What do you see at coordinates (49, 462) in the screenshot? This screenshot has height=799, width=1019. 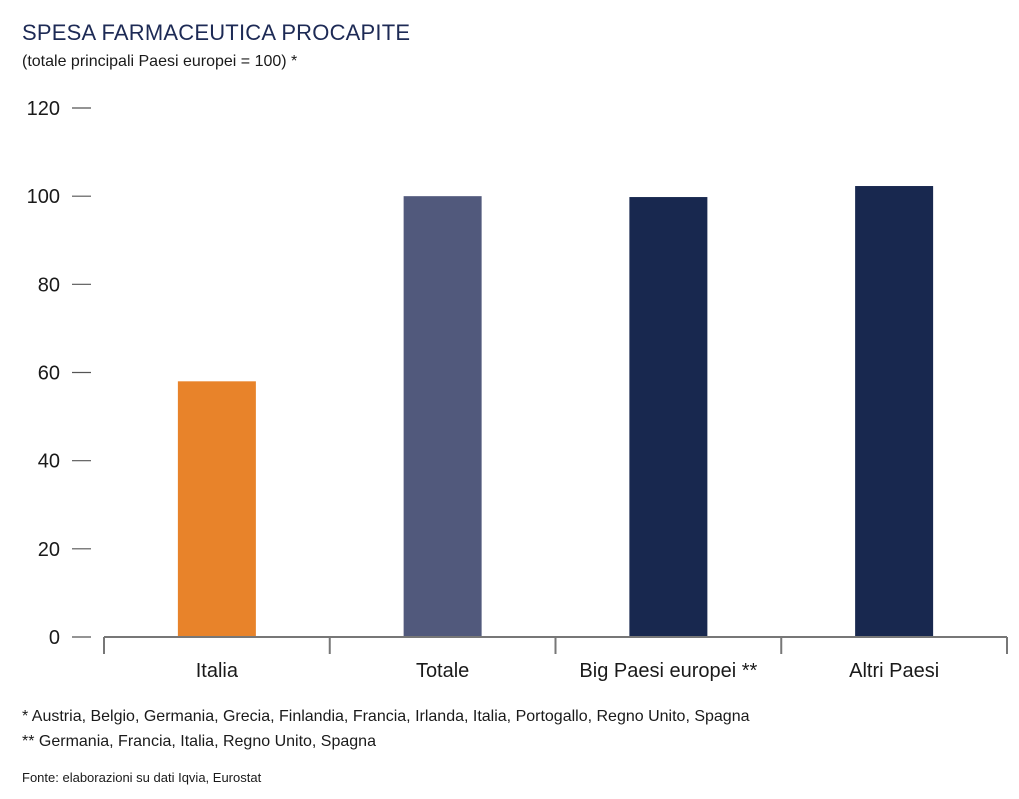 I see `y-tick-label: 40` at bounding box center [49, 462].